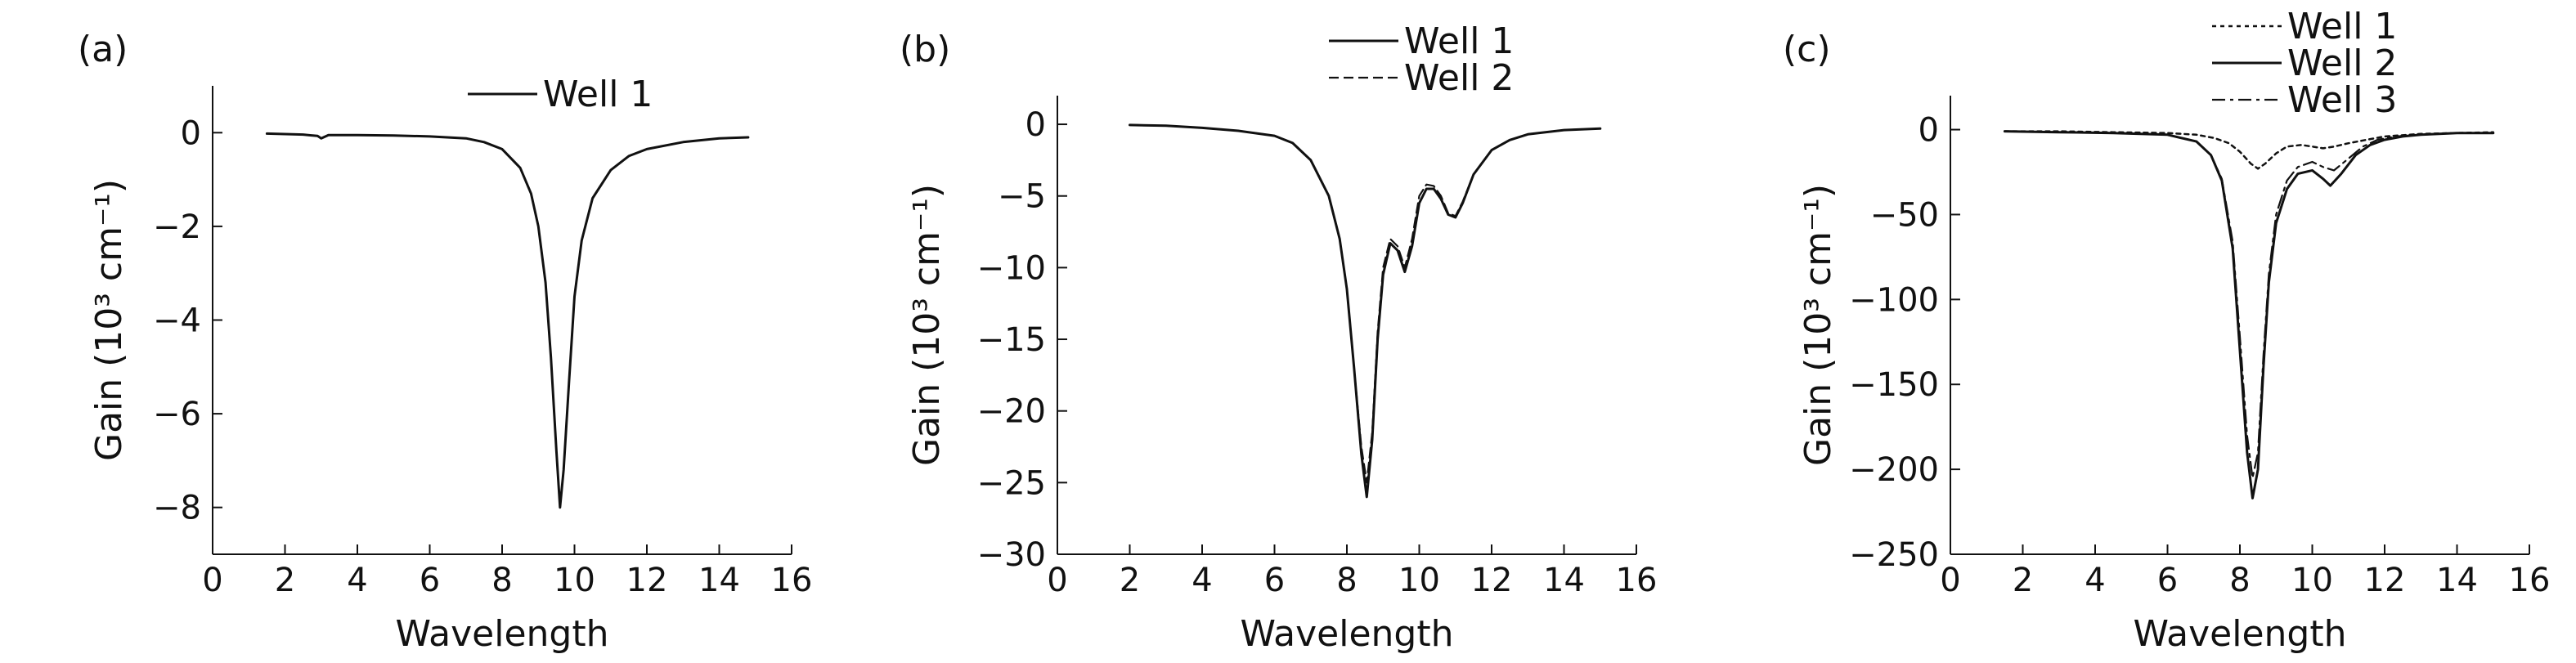  Describe the element at coordinates (1012, 555) in the screenshot. I see `y-tick-label: −30` at that location.